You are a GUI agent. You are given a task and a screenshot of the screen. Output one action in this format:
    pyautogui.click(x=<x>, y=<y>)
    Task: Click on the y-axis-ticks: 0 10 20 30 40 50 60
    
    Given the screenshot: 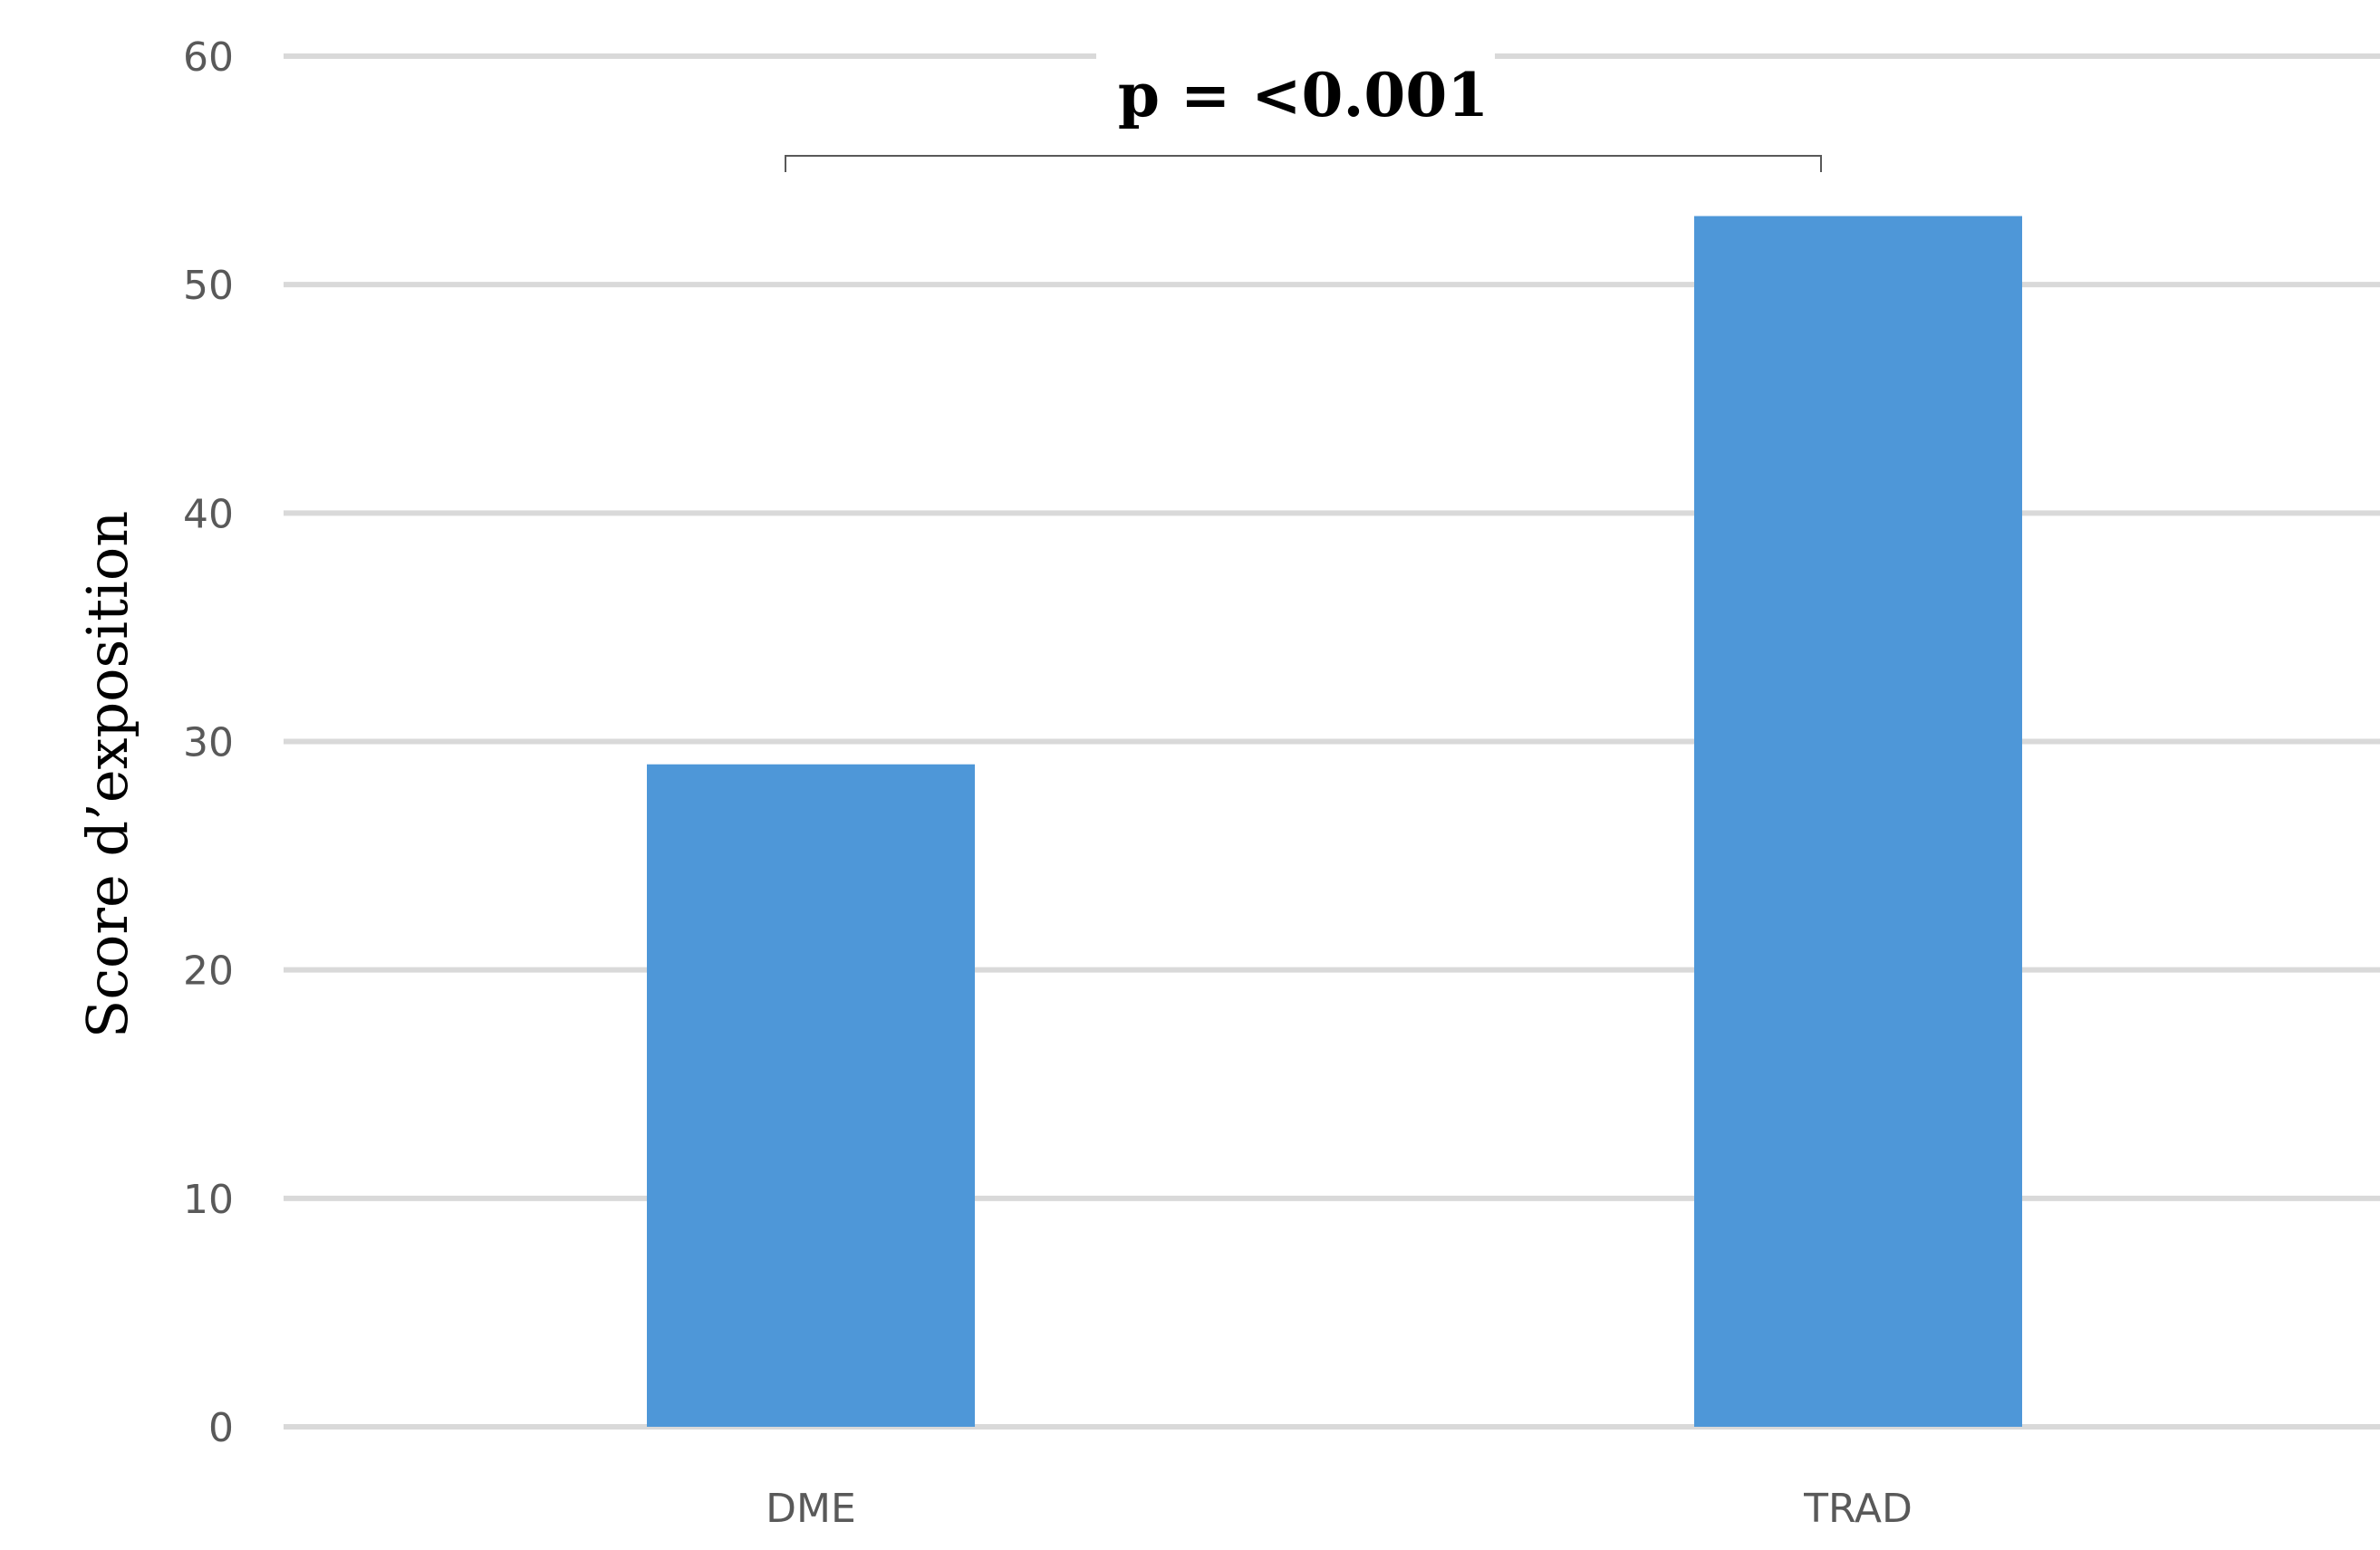 What is the action you would take?
    pyautogui.click(x=209, y=742)
    